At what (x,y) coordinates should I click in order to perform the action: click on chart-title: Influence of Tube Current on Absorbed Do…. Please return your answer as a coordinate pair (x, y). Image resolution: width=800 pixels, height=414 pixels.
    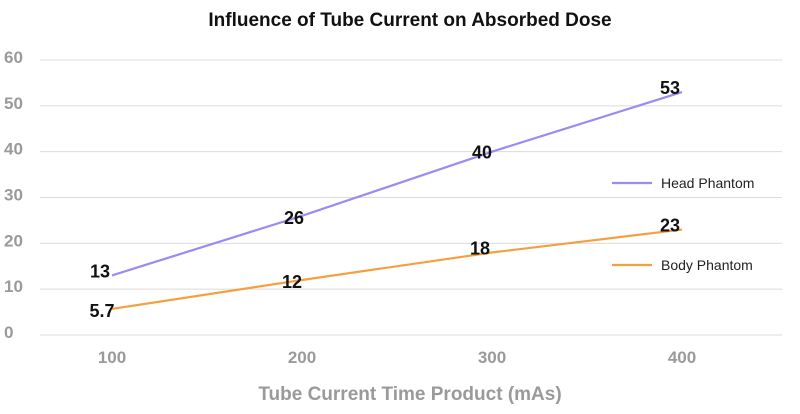
    Looking at the image, I should click on (409, 20).